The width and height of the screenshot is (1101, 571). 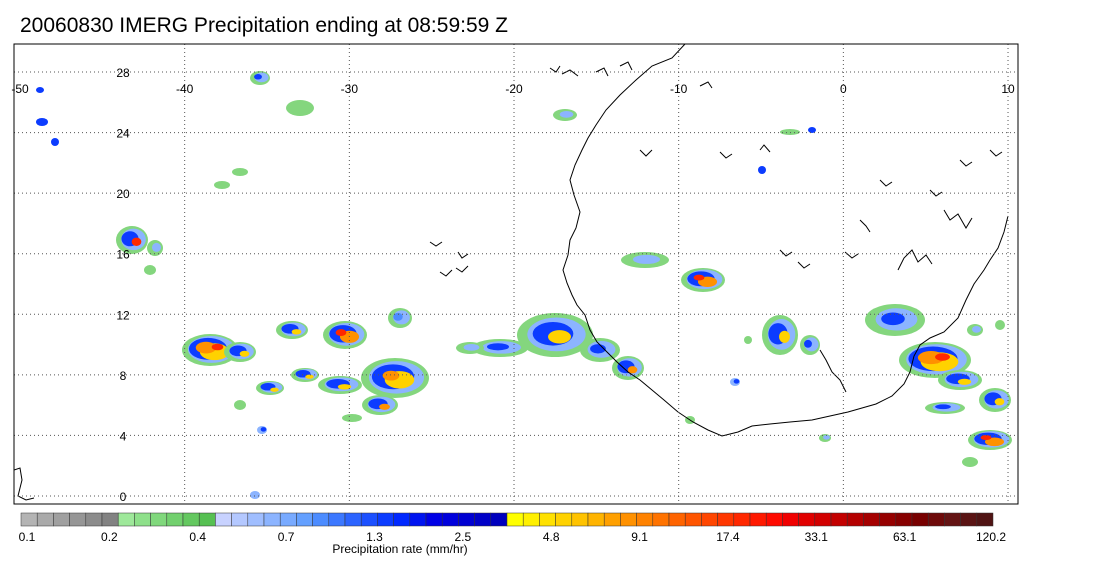 I want to click on longitude-label: -50, so click(x=20, y=89).